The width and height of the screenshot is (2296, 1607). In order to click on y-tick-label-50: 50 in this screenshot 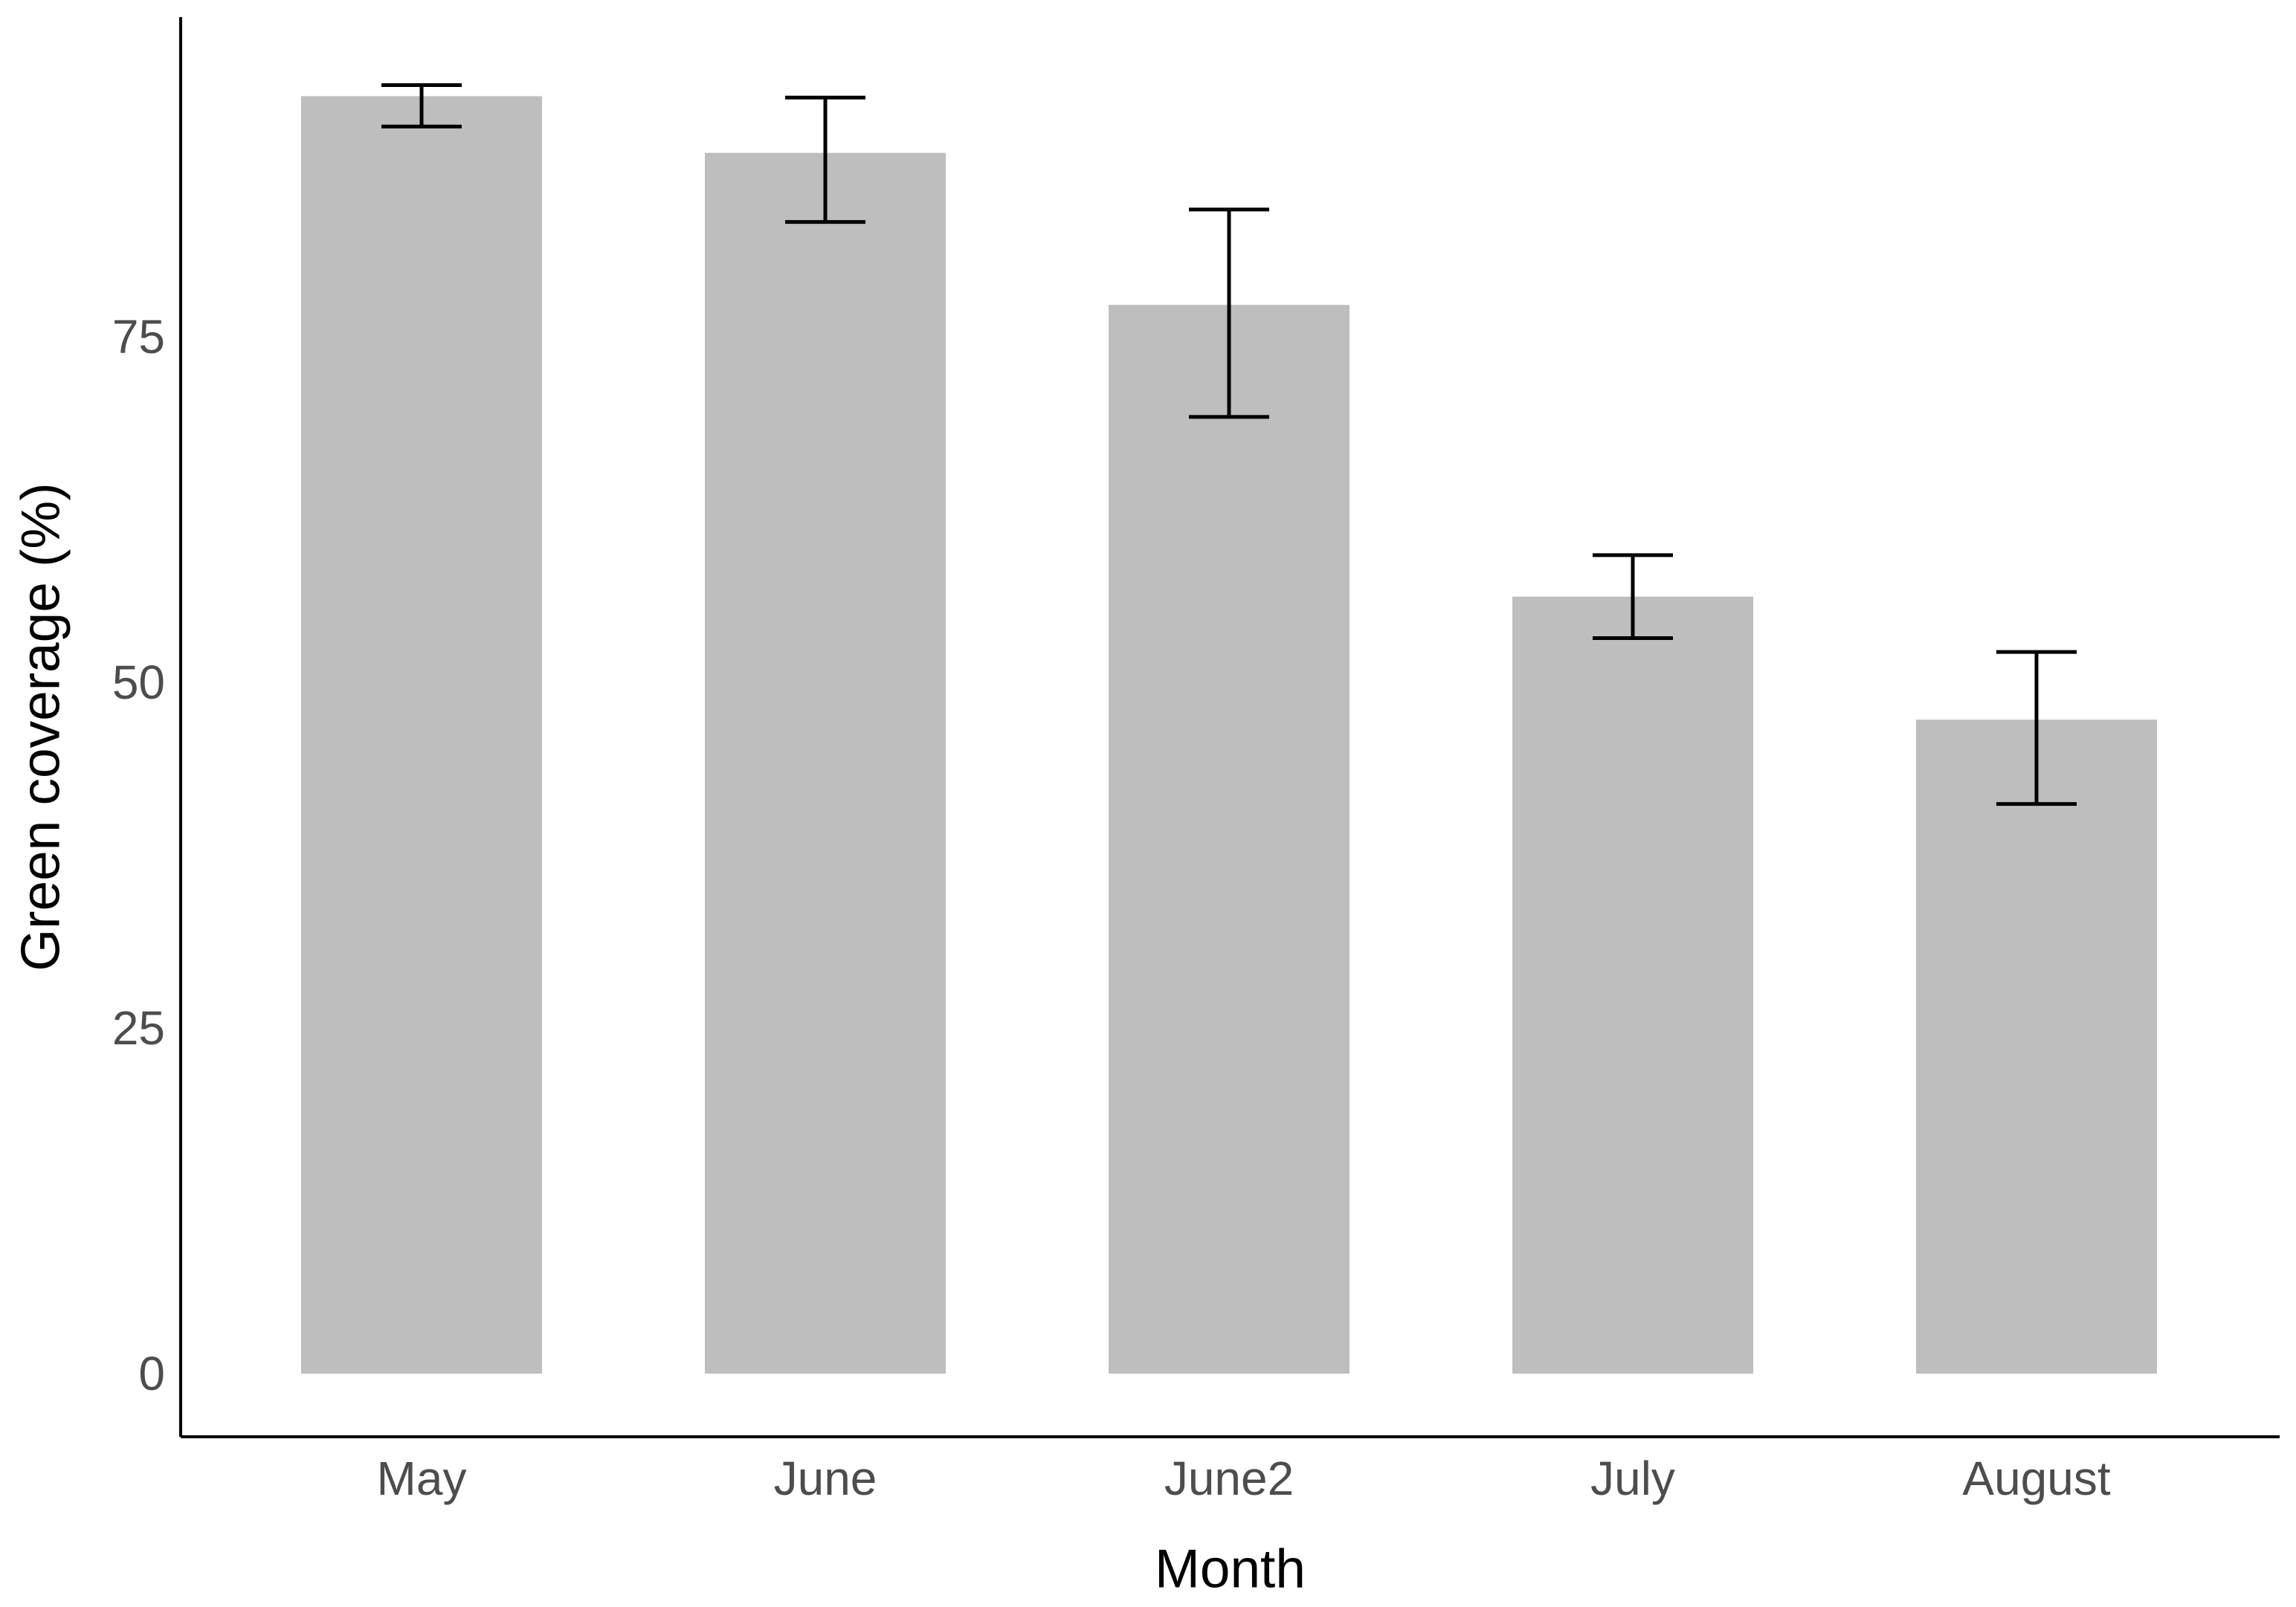, I will do `click(138, 682)`.